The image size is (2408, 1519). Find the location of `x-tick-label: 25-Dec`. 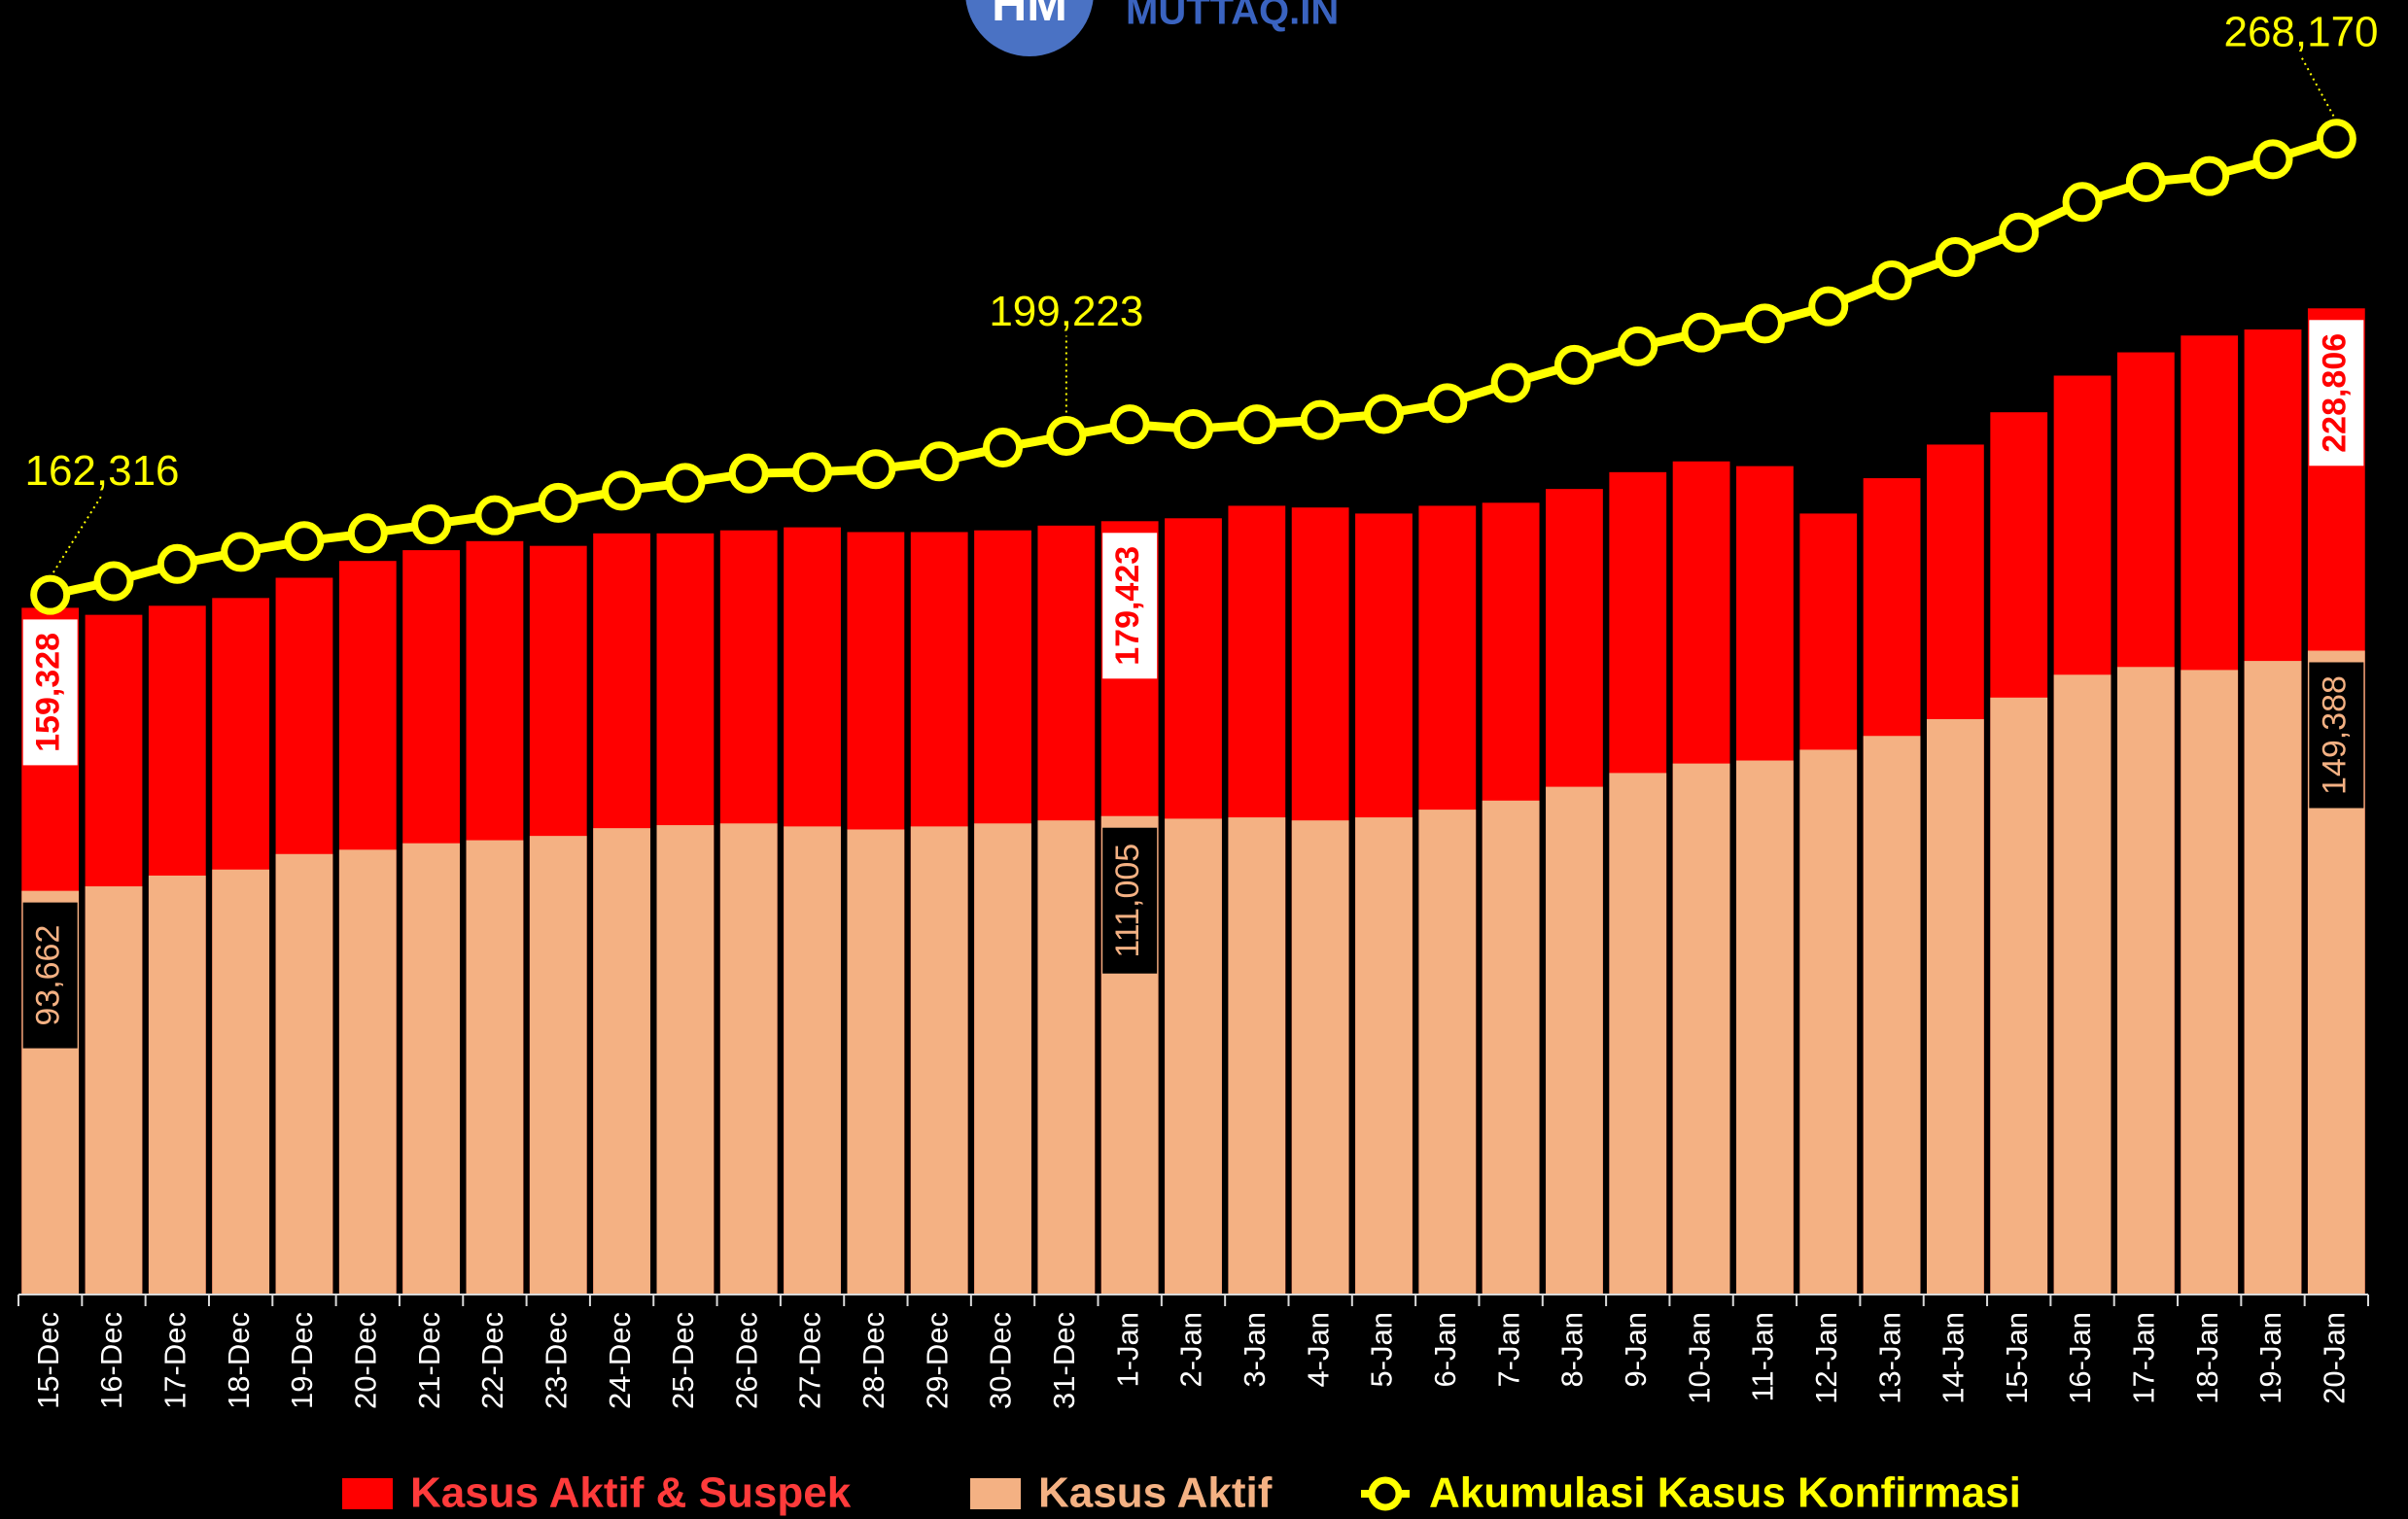

x-tick-label: 25-Dec is located at coordinates (683, 1361).